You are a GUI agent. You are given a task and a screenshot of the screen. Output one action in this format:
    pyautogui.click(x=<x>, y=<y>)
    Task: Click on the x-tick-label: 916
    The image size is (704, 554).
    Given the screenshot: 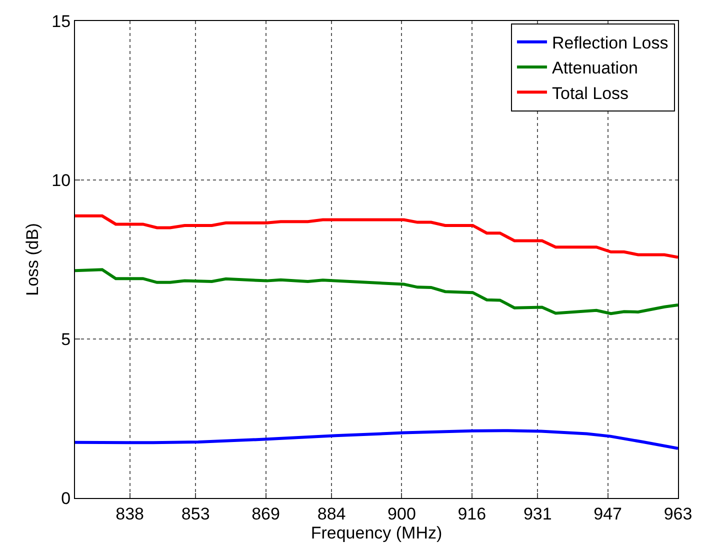 What is the action you would take?
    pyautogui.click(x=472, y=514)
    